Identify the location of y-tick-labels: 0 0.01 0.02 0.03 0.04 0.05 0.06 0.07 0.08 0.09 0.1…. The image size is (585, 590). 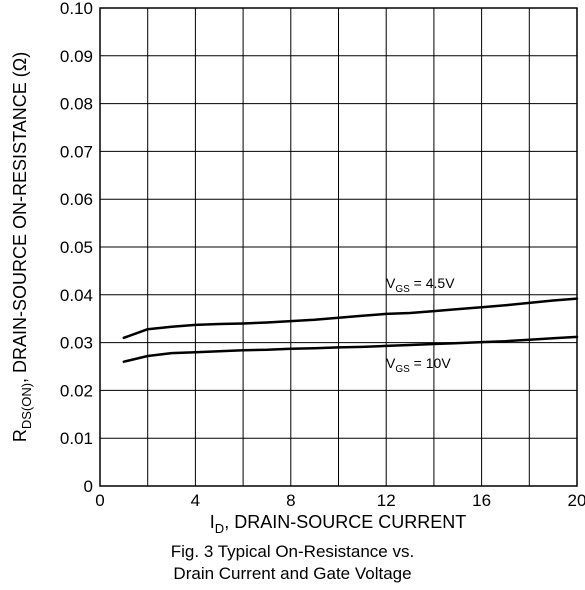
(76, 248).